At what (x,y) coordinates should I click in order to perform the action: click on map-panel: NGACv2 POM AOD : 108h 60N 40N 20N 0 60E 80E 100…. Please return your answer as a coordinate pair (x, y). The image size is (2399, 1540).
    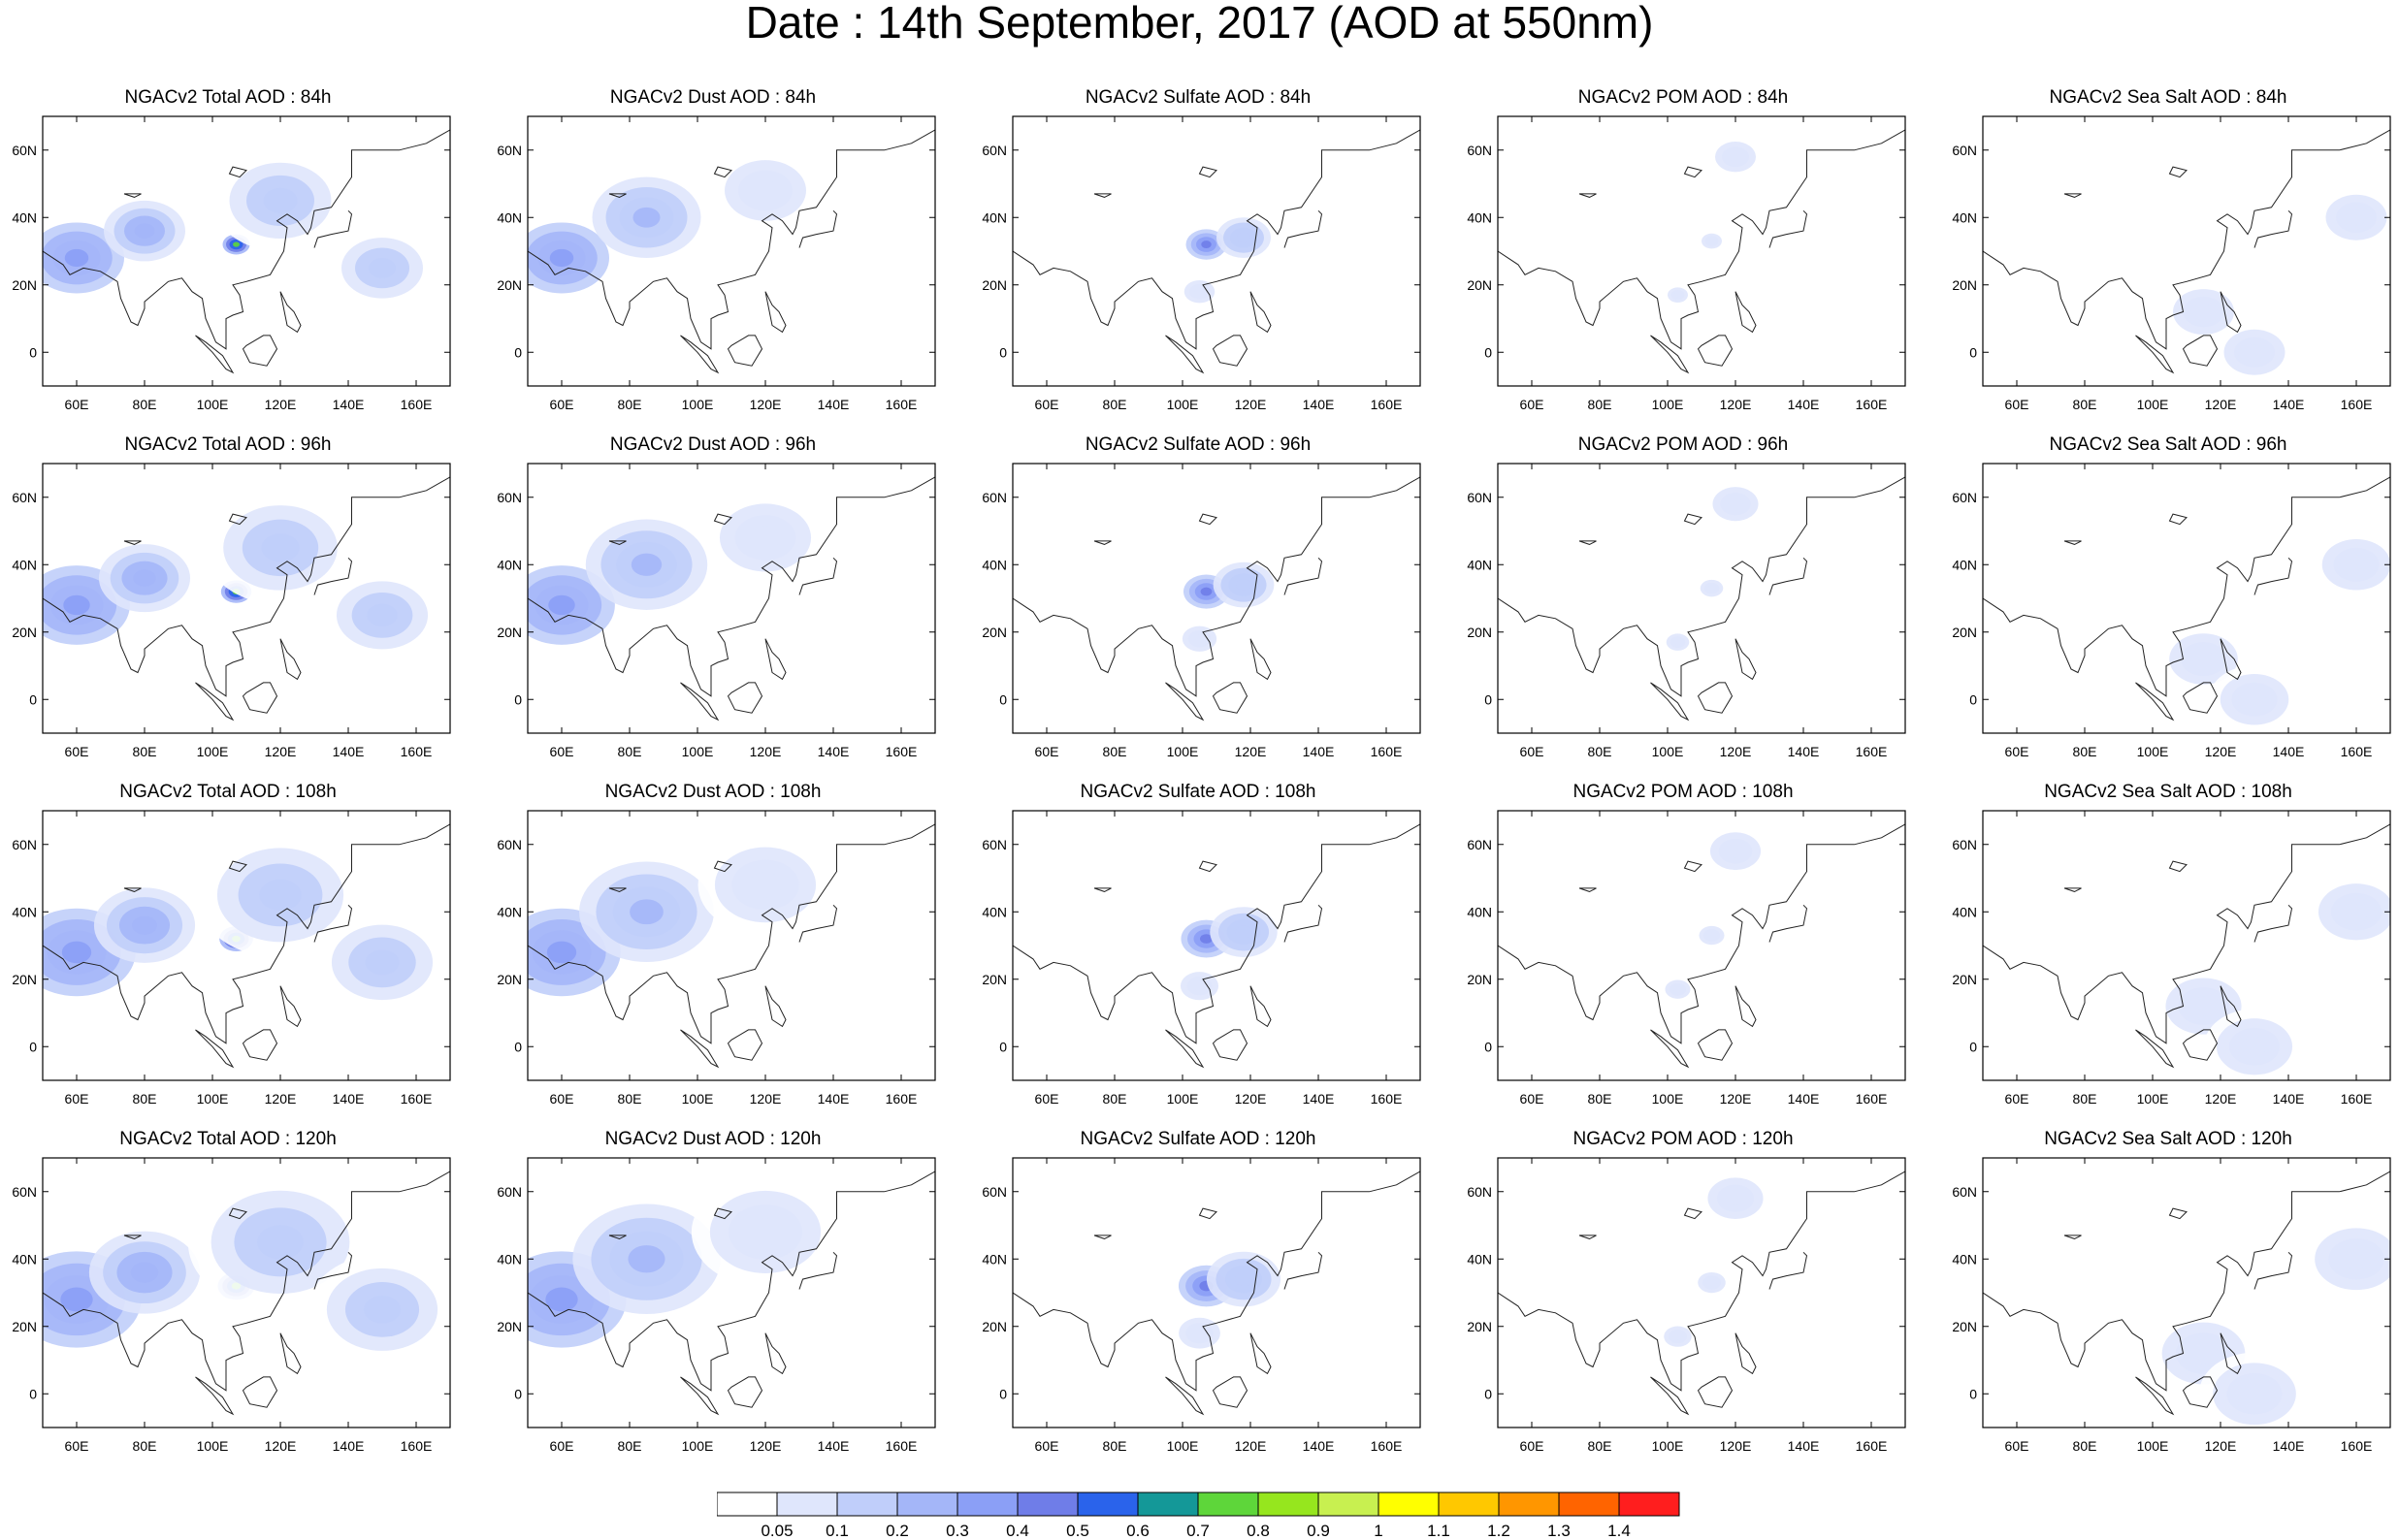
    Looking at the image, I should click on (1683, 955).